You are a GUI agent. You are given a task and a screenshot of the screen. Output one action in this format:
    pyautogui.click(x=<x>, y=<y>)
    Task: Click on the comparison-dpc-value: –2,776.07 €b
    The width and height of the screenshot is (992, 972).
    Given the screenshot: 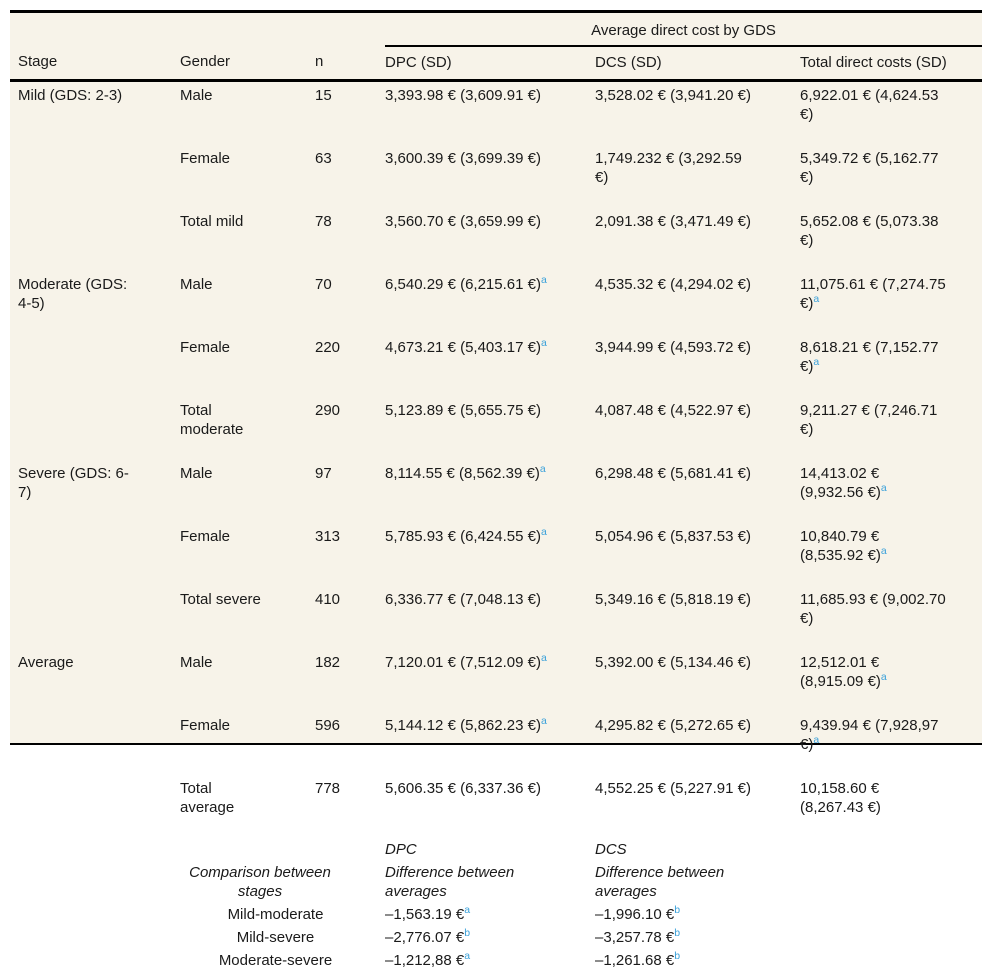 What is the action you would take?
    pyautogui.click(x=490, y=937)
    